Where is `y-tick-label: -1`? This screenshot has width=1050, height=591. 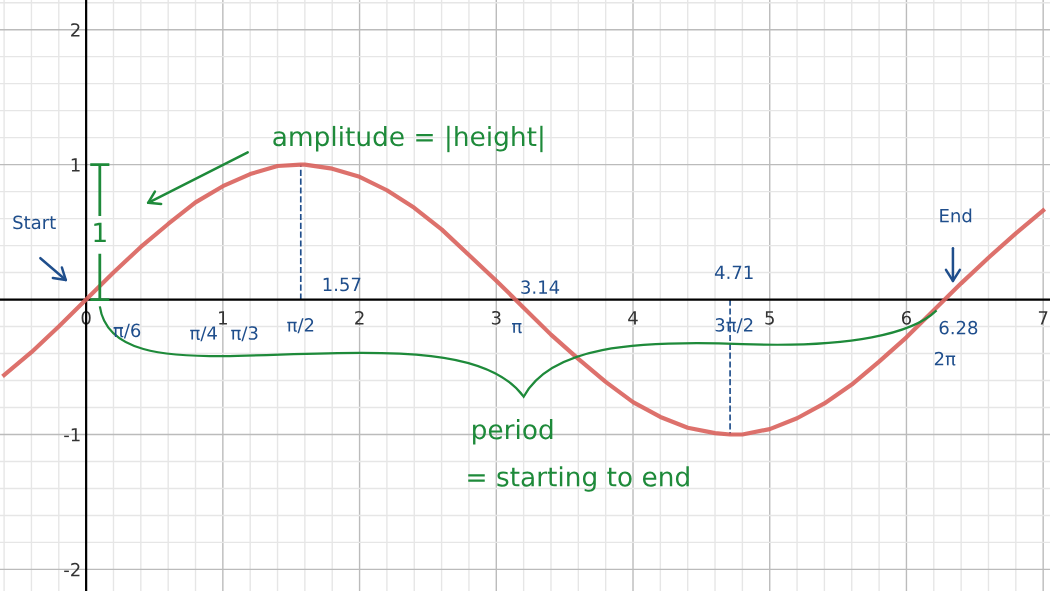 y-tick-label: -1 is located at coordinates (72, 435).